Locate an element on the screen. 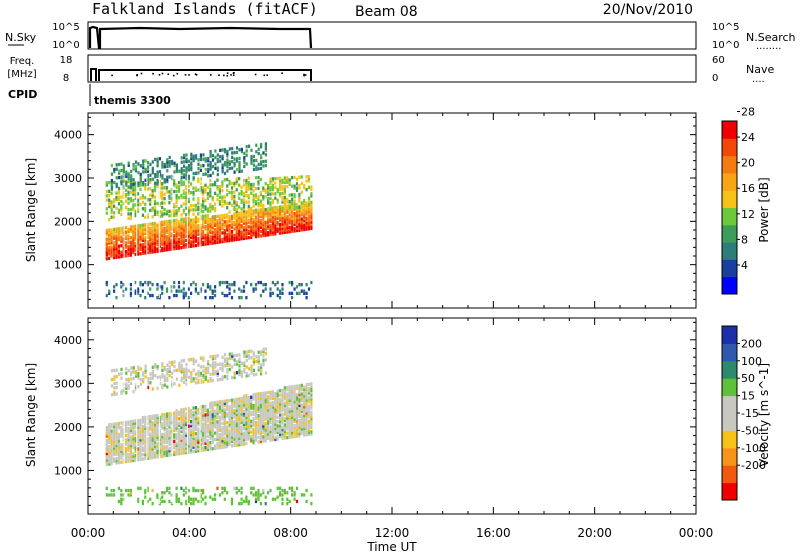  data-gap is located at coordinates (159, 441).